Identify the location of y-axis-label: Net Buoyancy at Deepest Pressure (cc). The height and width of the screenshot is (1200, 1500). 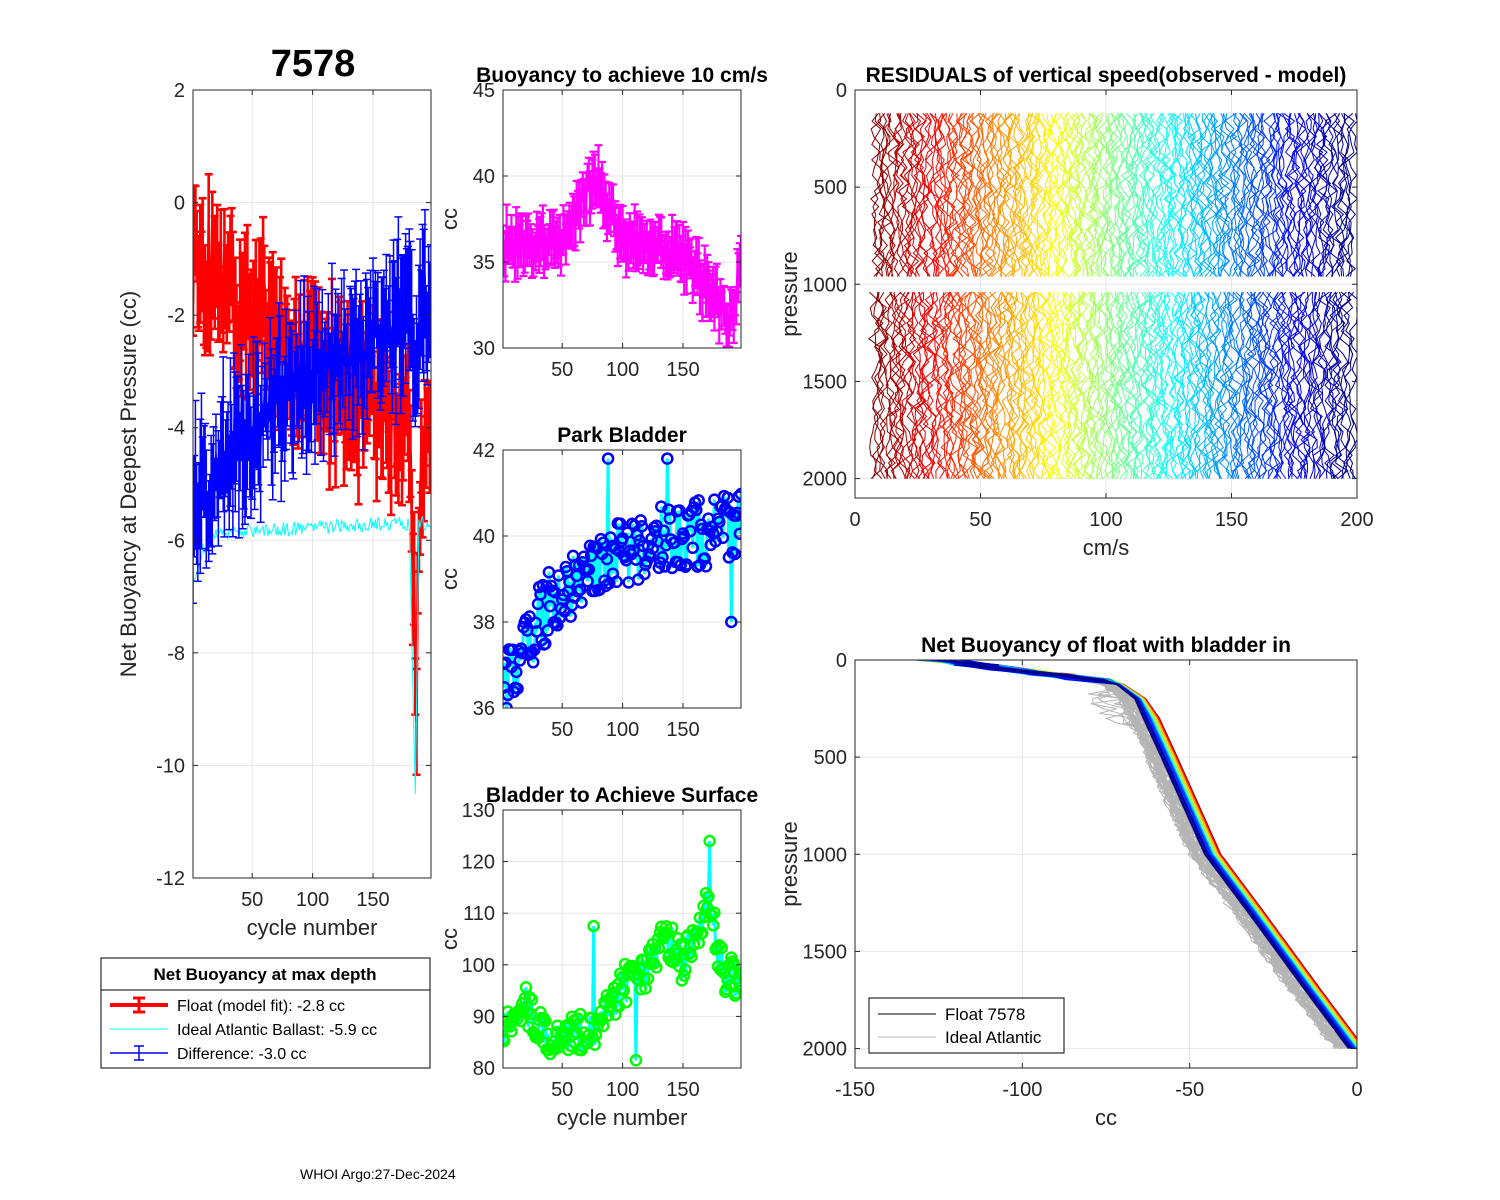
(128, 484).